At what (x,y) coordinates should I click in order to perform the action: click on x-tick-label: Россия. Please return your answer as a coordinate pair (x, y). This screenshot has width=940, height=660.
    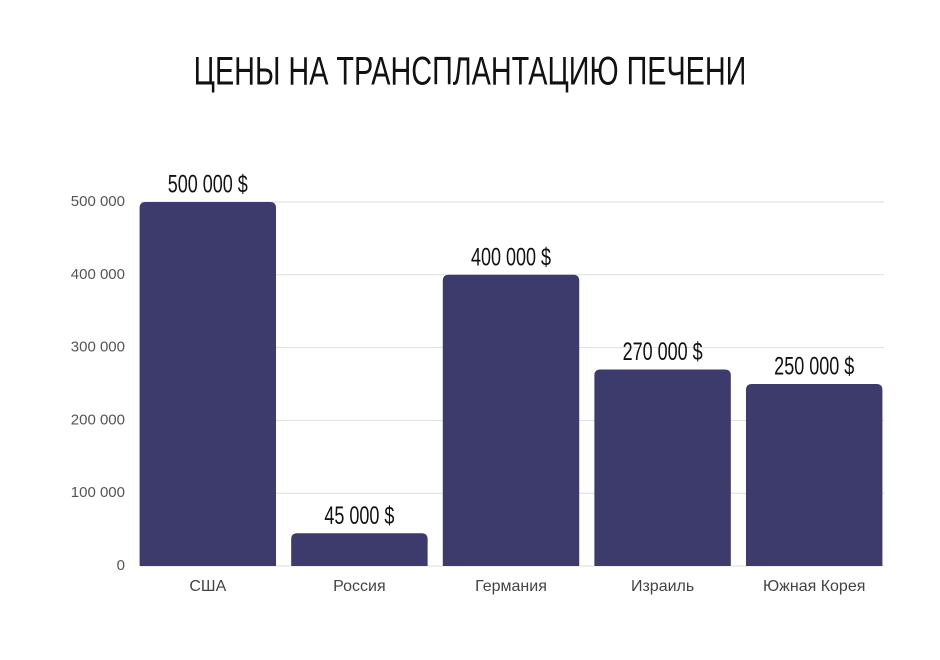
    Looking at the image, I should click on (359, 586).